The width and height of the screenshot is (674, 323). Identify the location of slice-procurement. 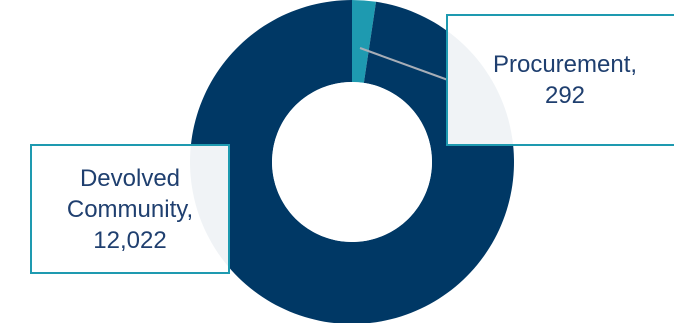
(364, 41).